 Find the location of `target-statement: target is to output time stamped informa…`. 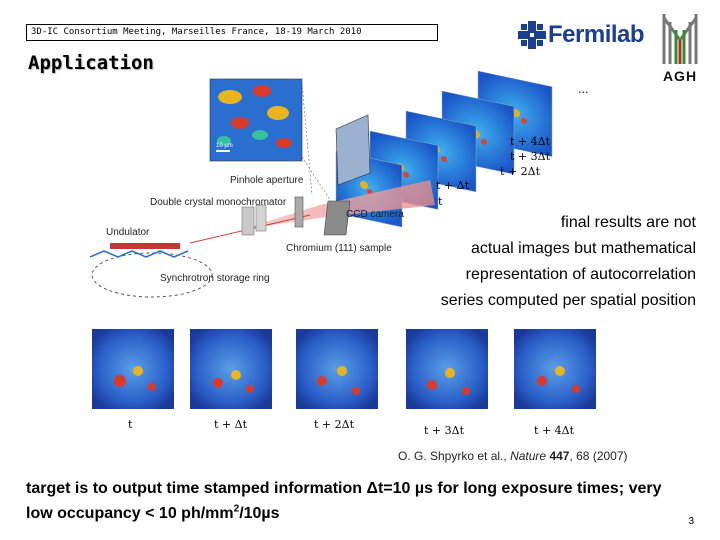

target-statement: target is to output time stamped informa… is located at coordinates (346, 501).